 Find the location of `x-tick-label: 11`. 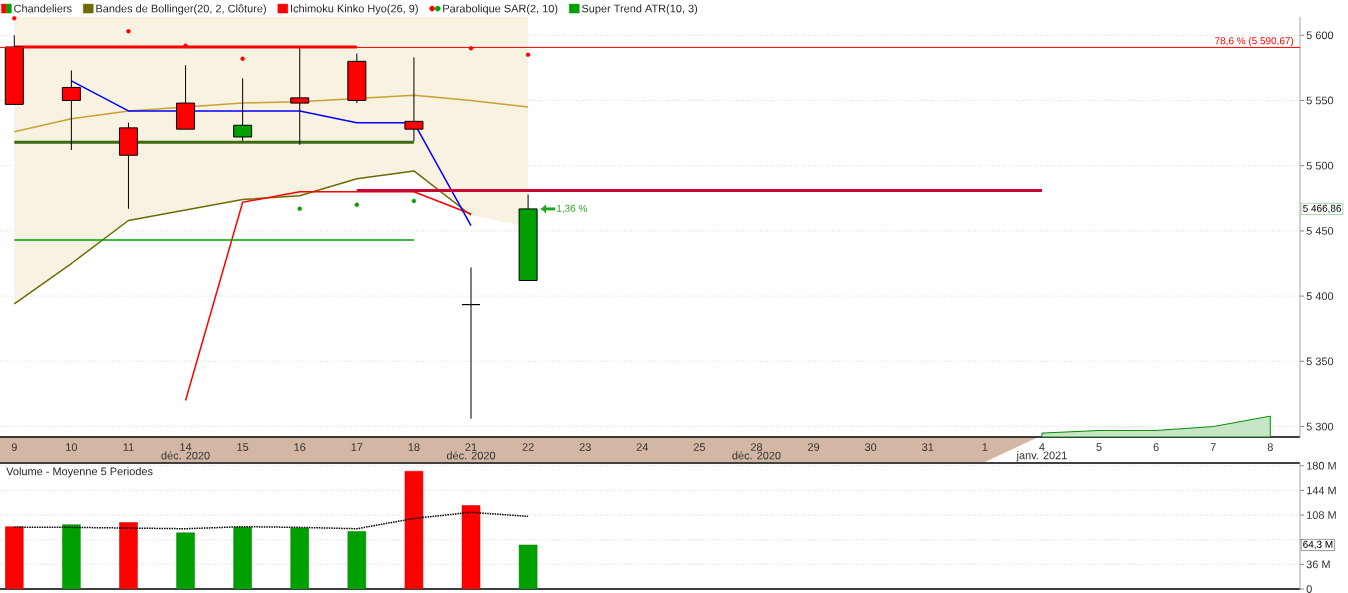

x-tick-label: 11 is located at coordinates (128, 447).